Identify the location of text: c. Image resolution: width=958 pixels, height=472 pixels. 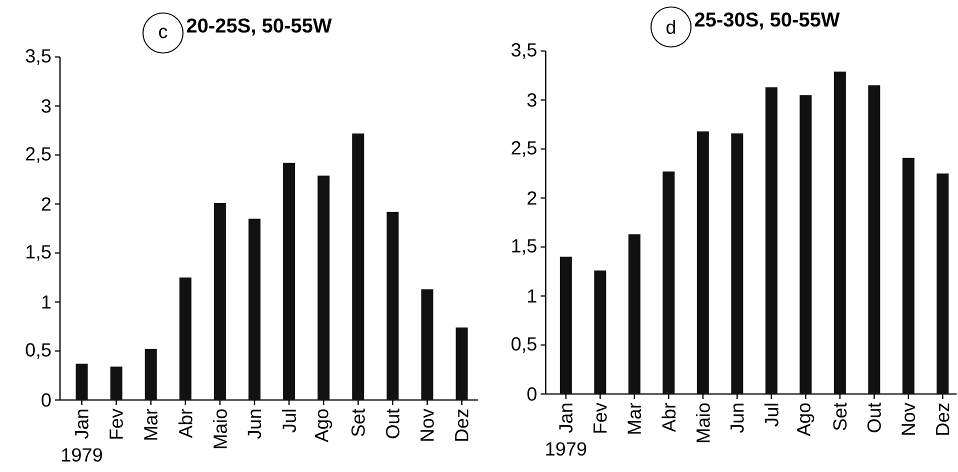
(163, 33).